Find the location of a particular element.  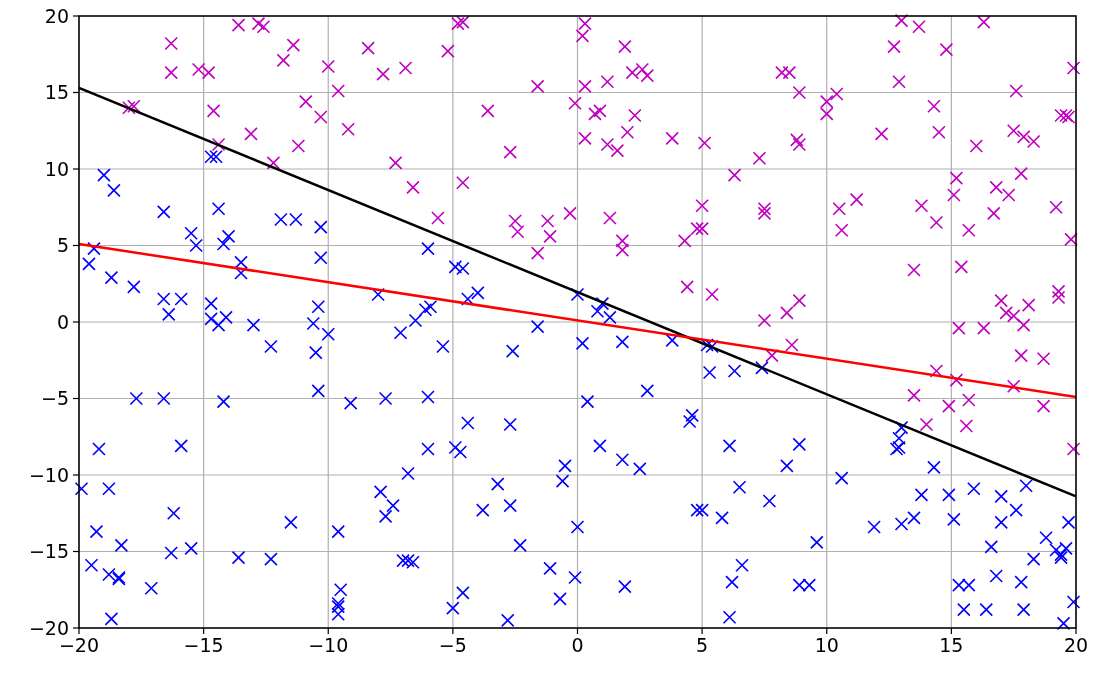

x-tick-label: 5 is located at coordinates (702, 645).